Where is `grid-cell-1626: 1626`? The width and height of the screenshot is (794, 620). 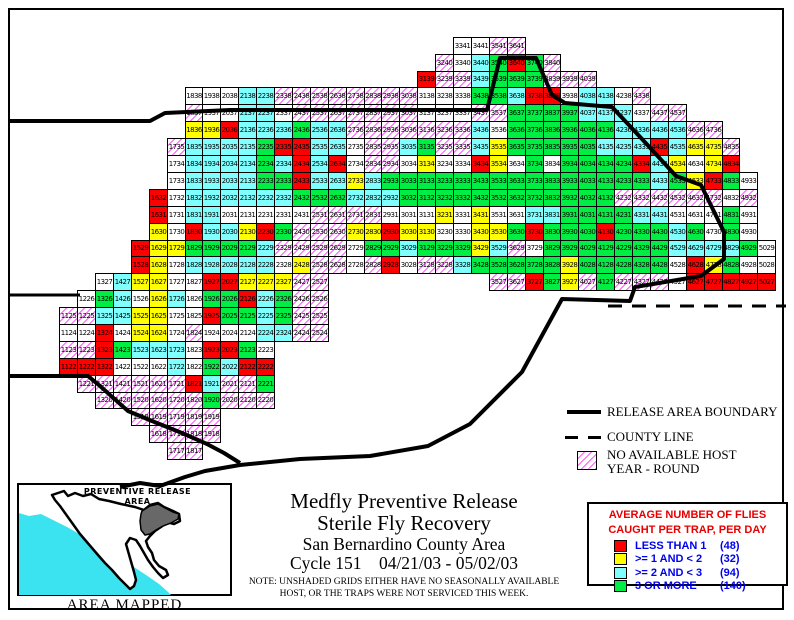 grid-cell-1626: 1626 is located at coordinates (158, 299).